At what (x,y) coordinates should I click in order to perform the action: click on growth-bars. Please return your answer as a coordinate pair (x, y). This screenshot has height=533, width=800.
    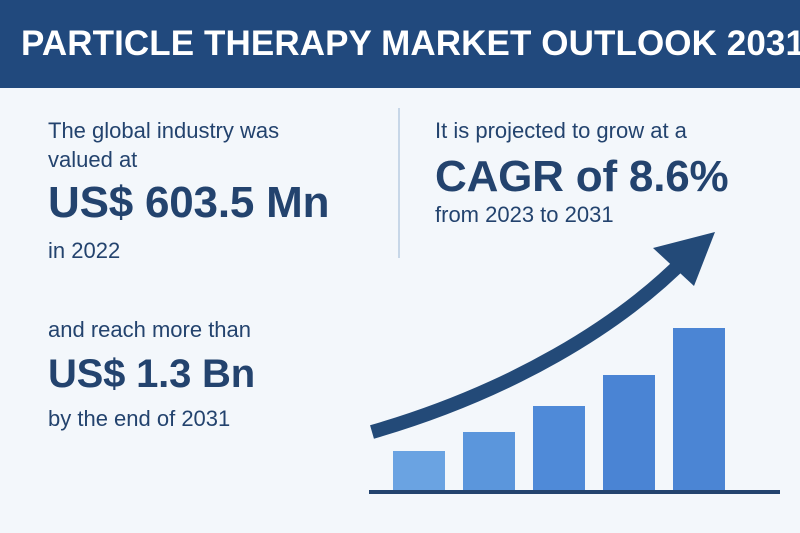
    Looking at the image, I should click on (559, 409).